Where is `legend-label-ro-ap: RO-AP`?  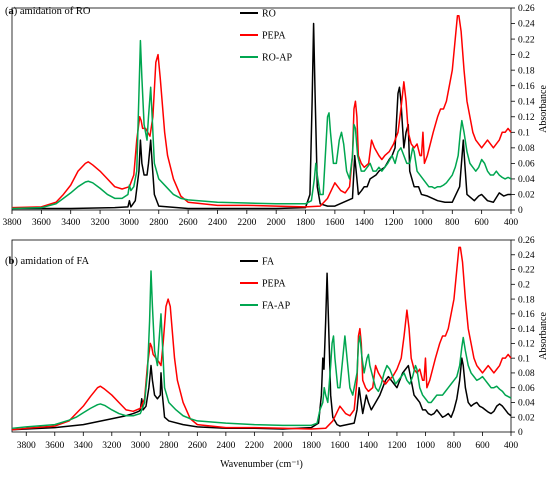 legend-label-ro-ap: RO-AP is located at coordinates (277, 58).